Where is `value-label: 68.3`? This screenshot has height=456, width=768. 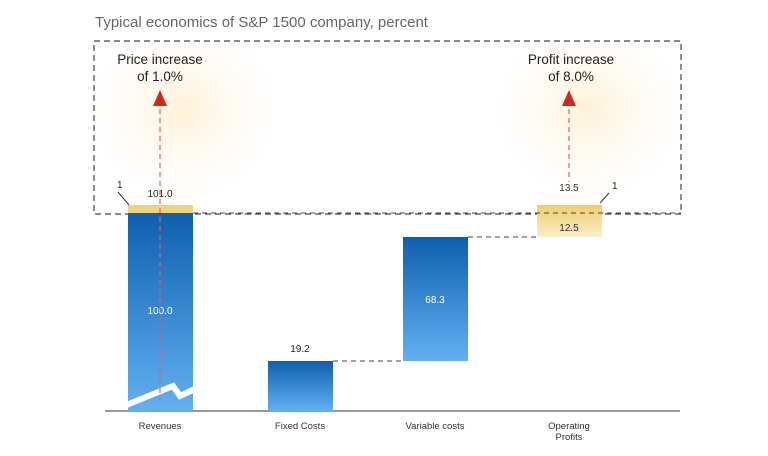 value-label: 68.3 is located at coordinates (435, 300).